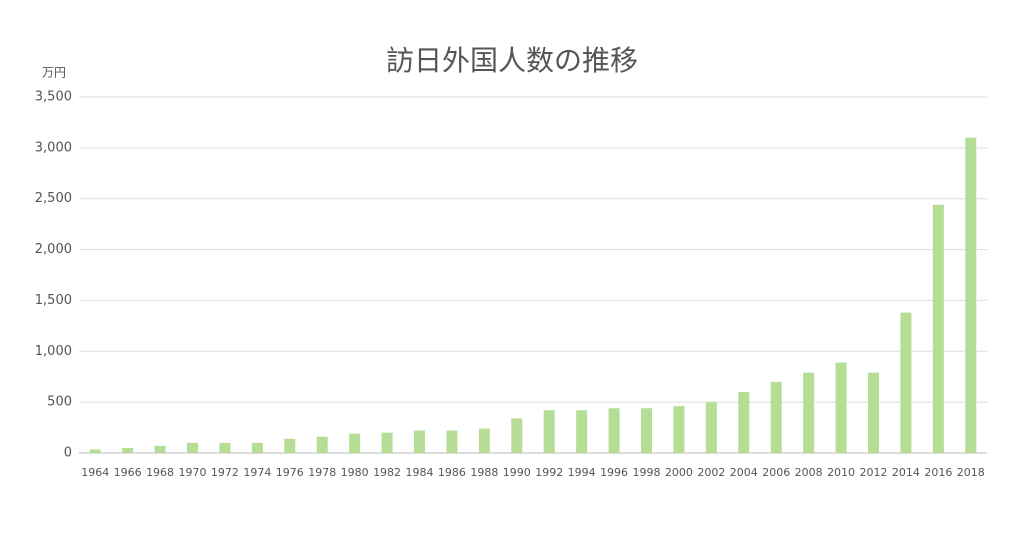 The image size is (1024, 546). I want to click on x-tick-label: 2010, so click(841, 472).